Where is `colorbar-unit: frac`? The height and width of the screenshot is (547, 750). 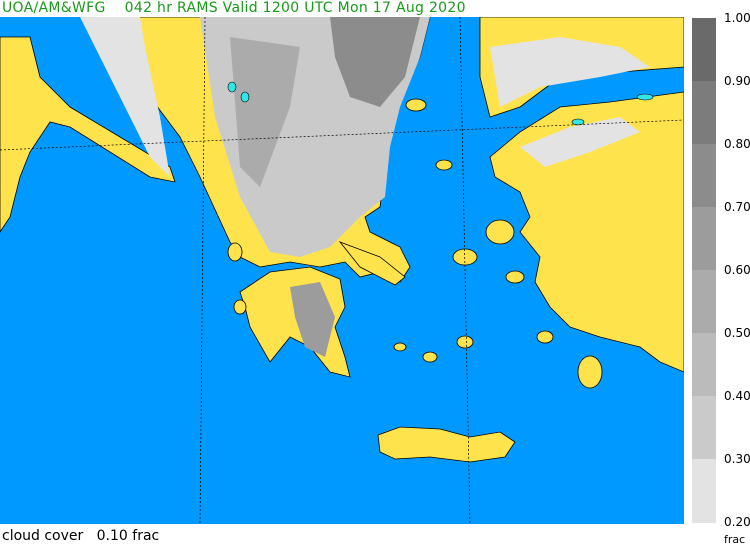 colorbar-unit: frac is located at coordinates (735, 539).